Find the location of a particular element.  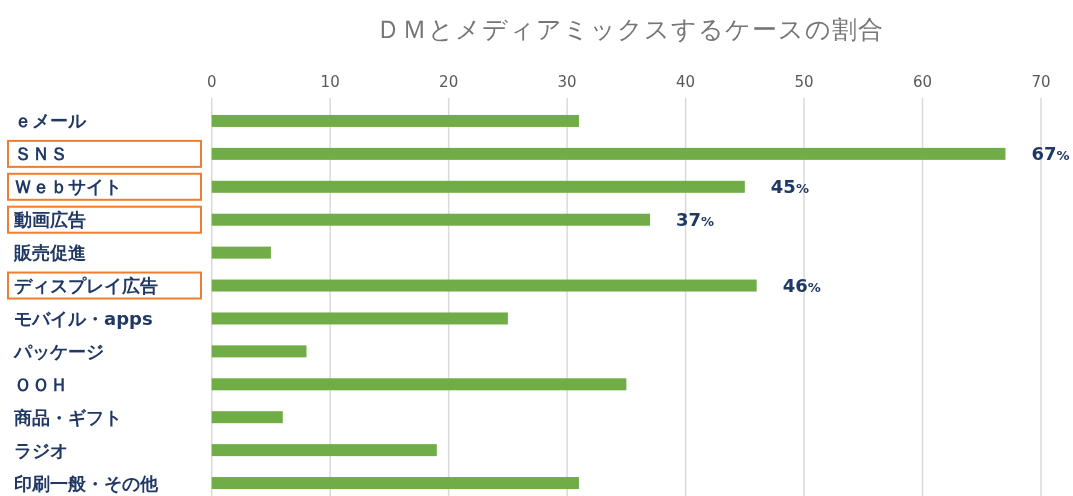

y-tick-label: パッケージ is located at coordinates (58, 351).